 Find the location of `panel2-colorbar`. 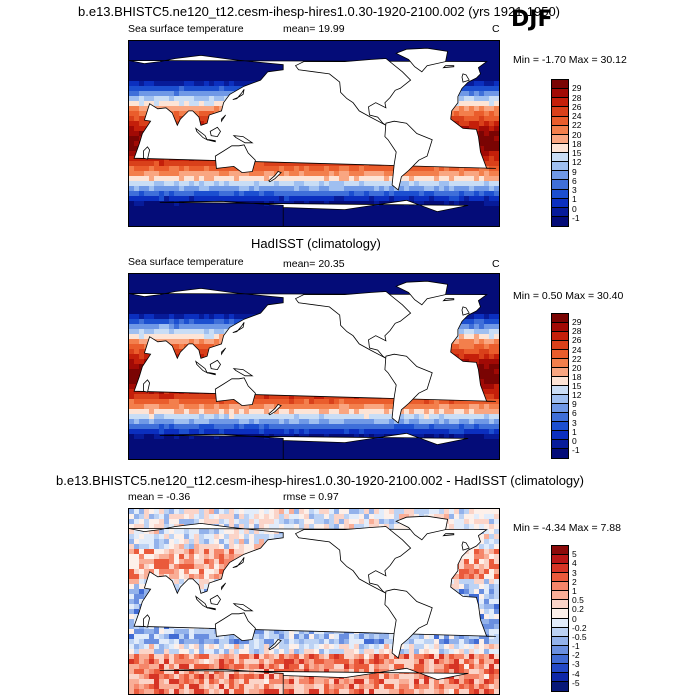

panel2-colorbar is located at coordinates (560, 386).